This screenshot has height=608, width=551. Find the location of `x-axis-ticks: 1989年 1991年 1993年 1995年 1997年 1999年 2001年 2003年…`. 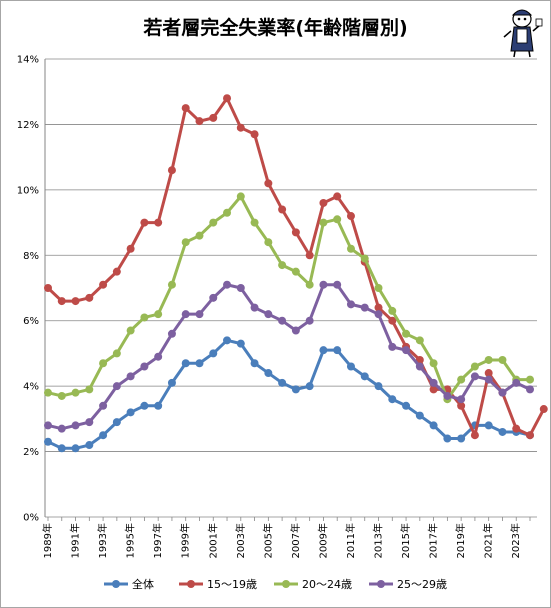

x-axis-ticks: 1989年 1991年 1993年 1995年 1997年 1999年 2001年 2003年… is located at coordinates (286, 537).